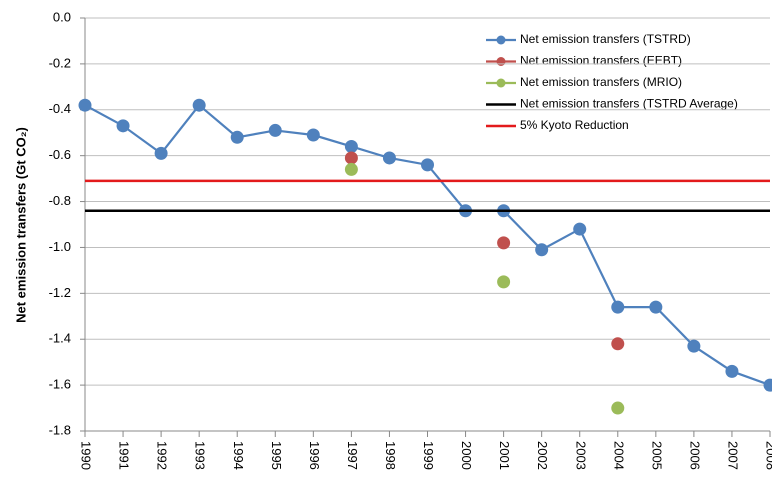  I want to click on legend-label: Net emission transfers (MRIO), so click(601, 82).